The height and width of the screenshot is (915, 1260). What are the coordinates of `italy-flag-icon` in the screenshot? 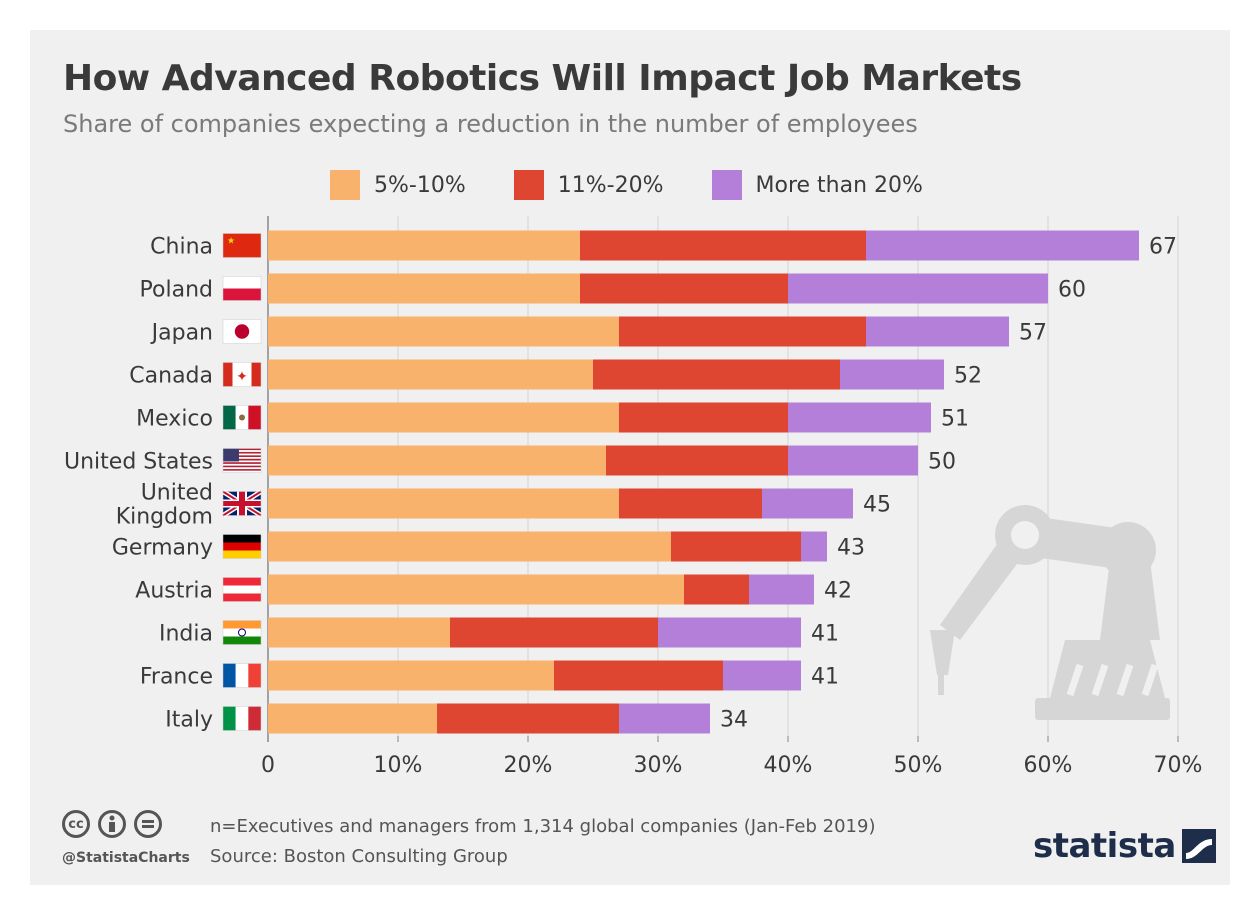 It's located at (242, 718).